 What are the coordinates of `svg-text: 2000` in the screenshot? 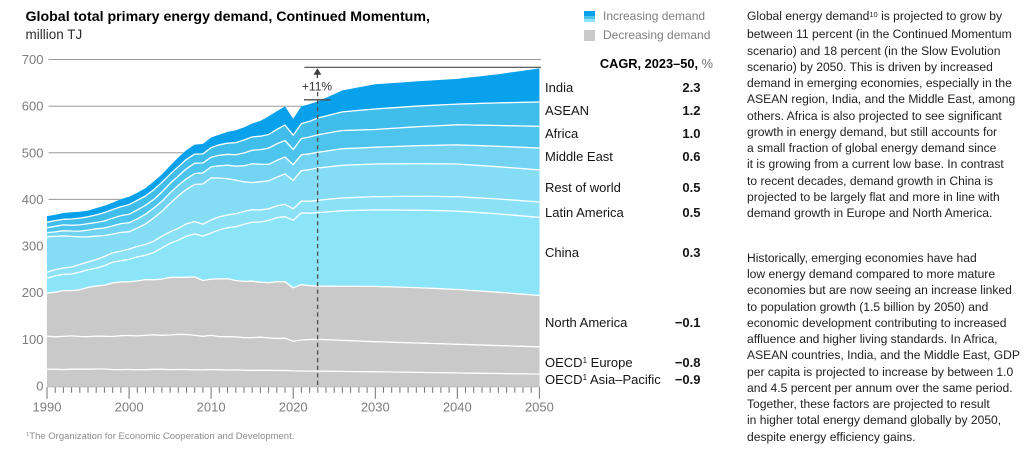 It's located at (129, 407).